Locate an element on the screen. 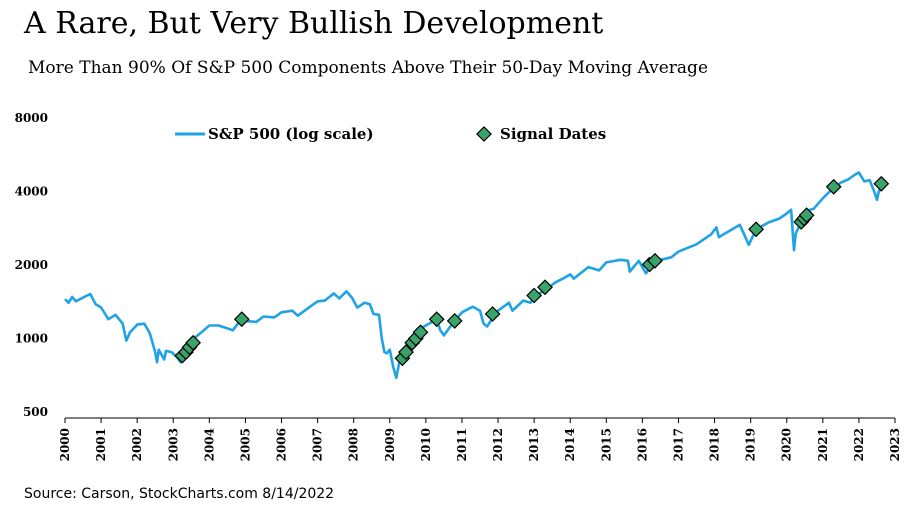 The width and height of the screenshot is (911, 513). y-tick-label: 500 is located at coordinates (35, 412).